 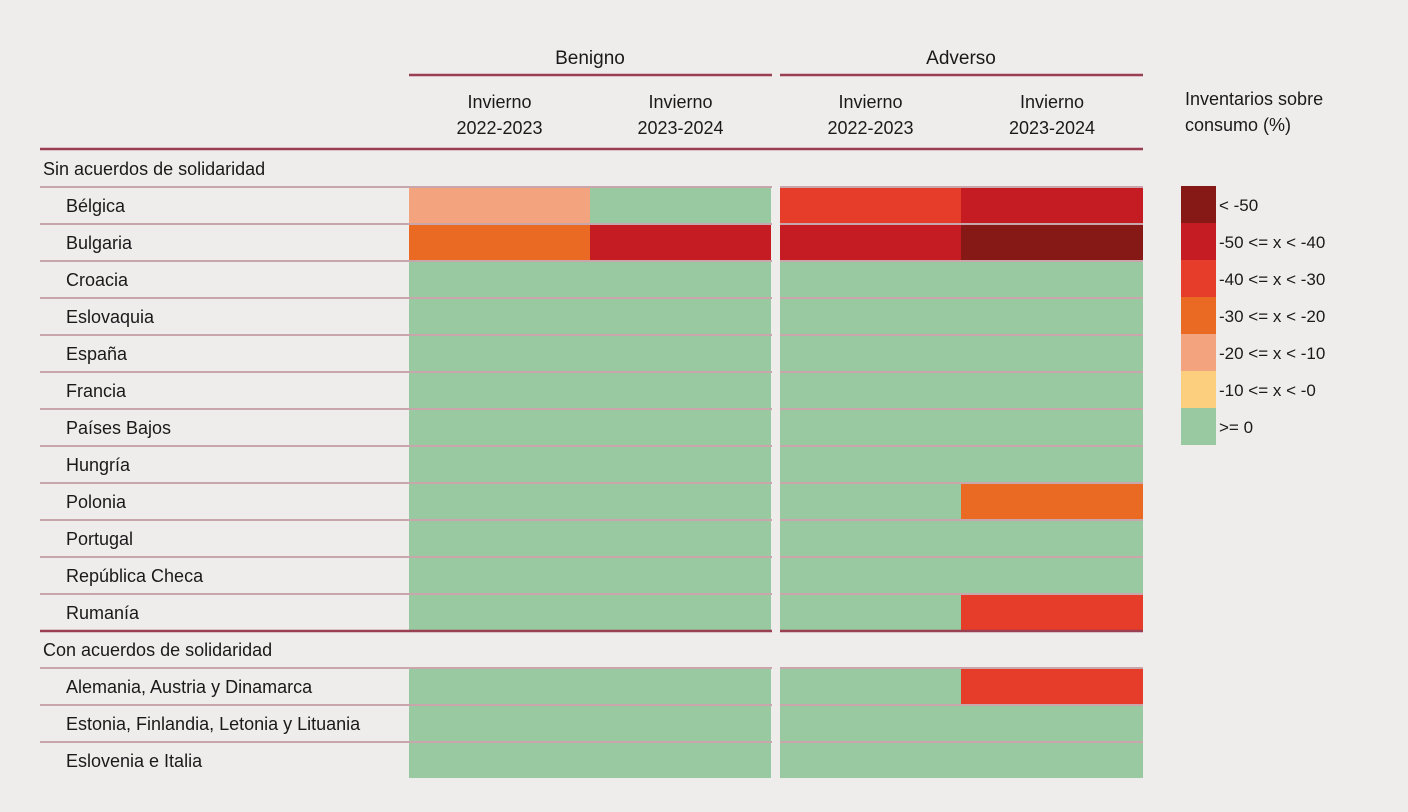 I want to click on legend-title: consumo (%), so click(x=1238, y=125).